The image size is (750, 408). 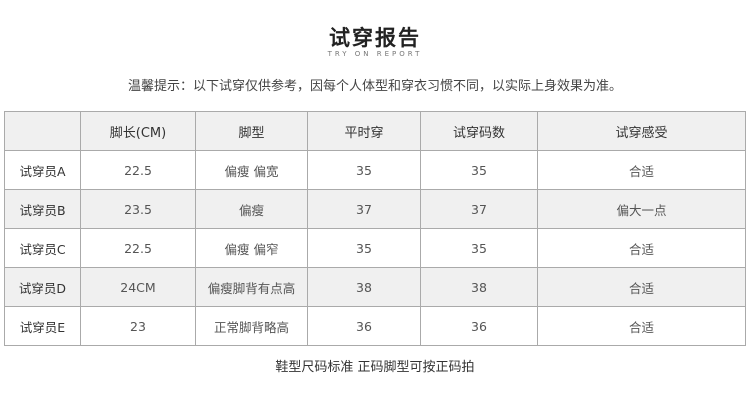 What do you see at coordinates (138, 209) in the screenshot?
I see `cell: 23.5` at bounding box center [138, 209].